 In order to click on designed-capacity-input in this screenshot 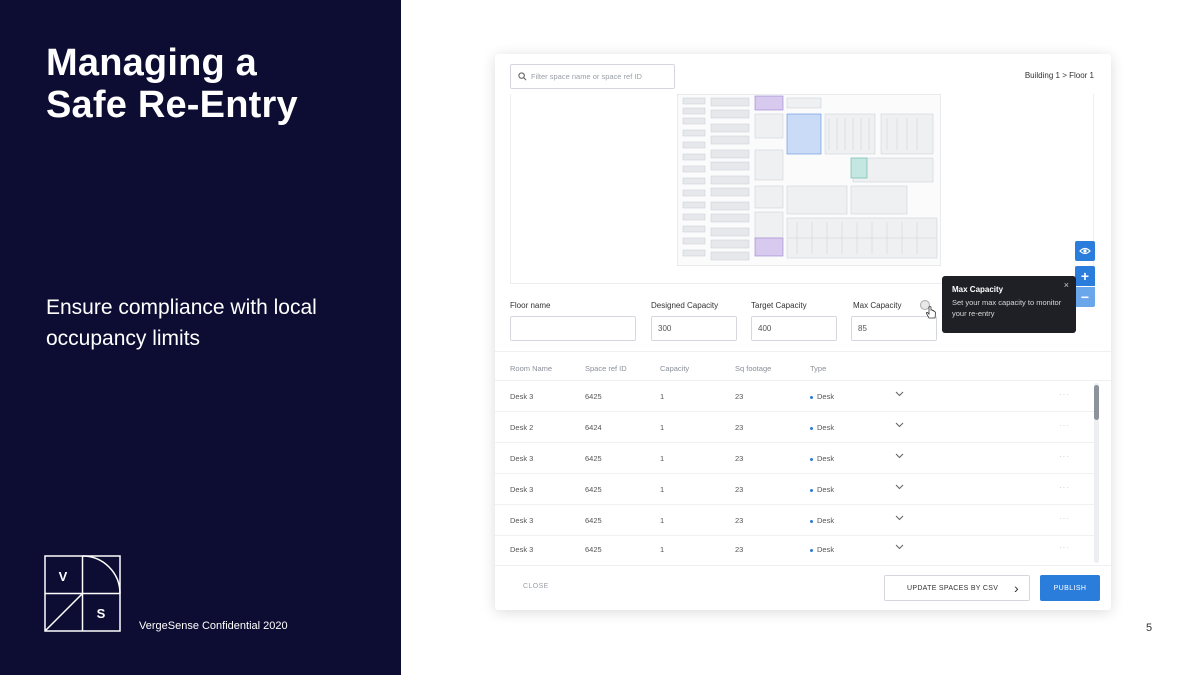, I will do `click(694, 328)`.